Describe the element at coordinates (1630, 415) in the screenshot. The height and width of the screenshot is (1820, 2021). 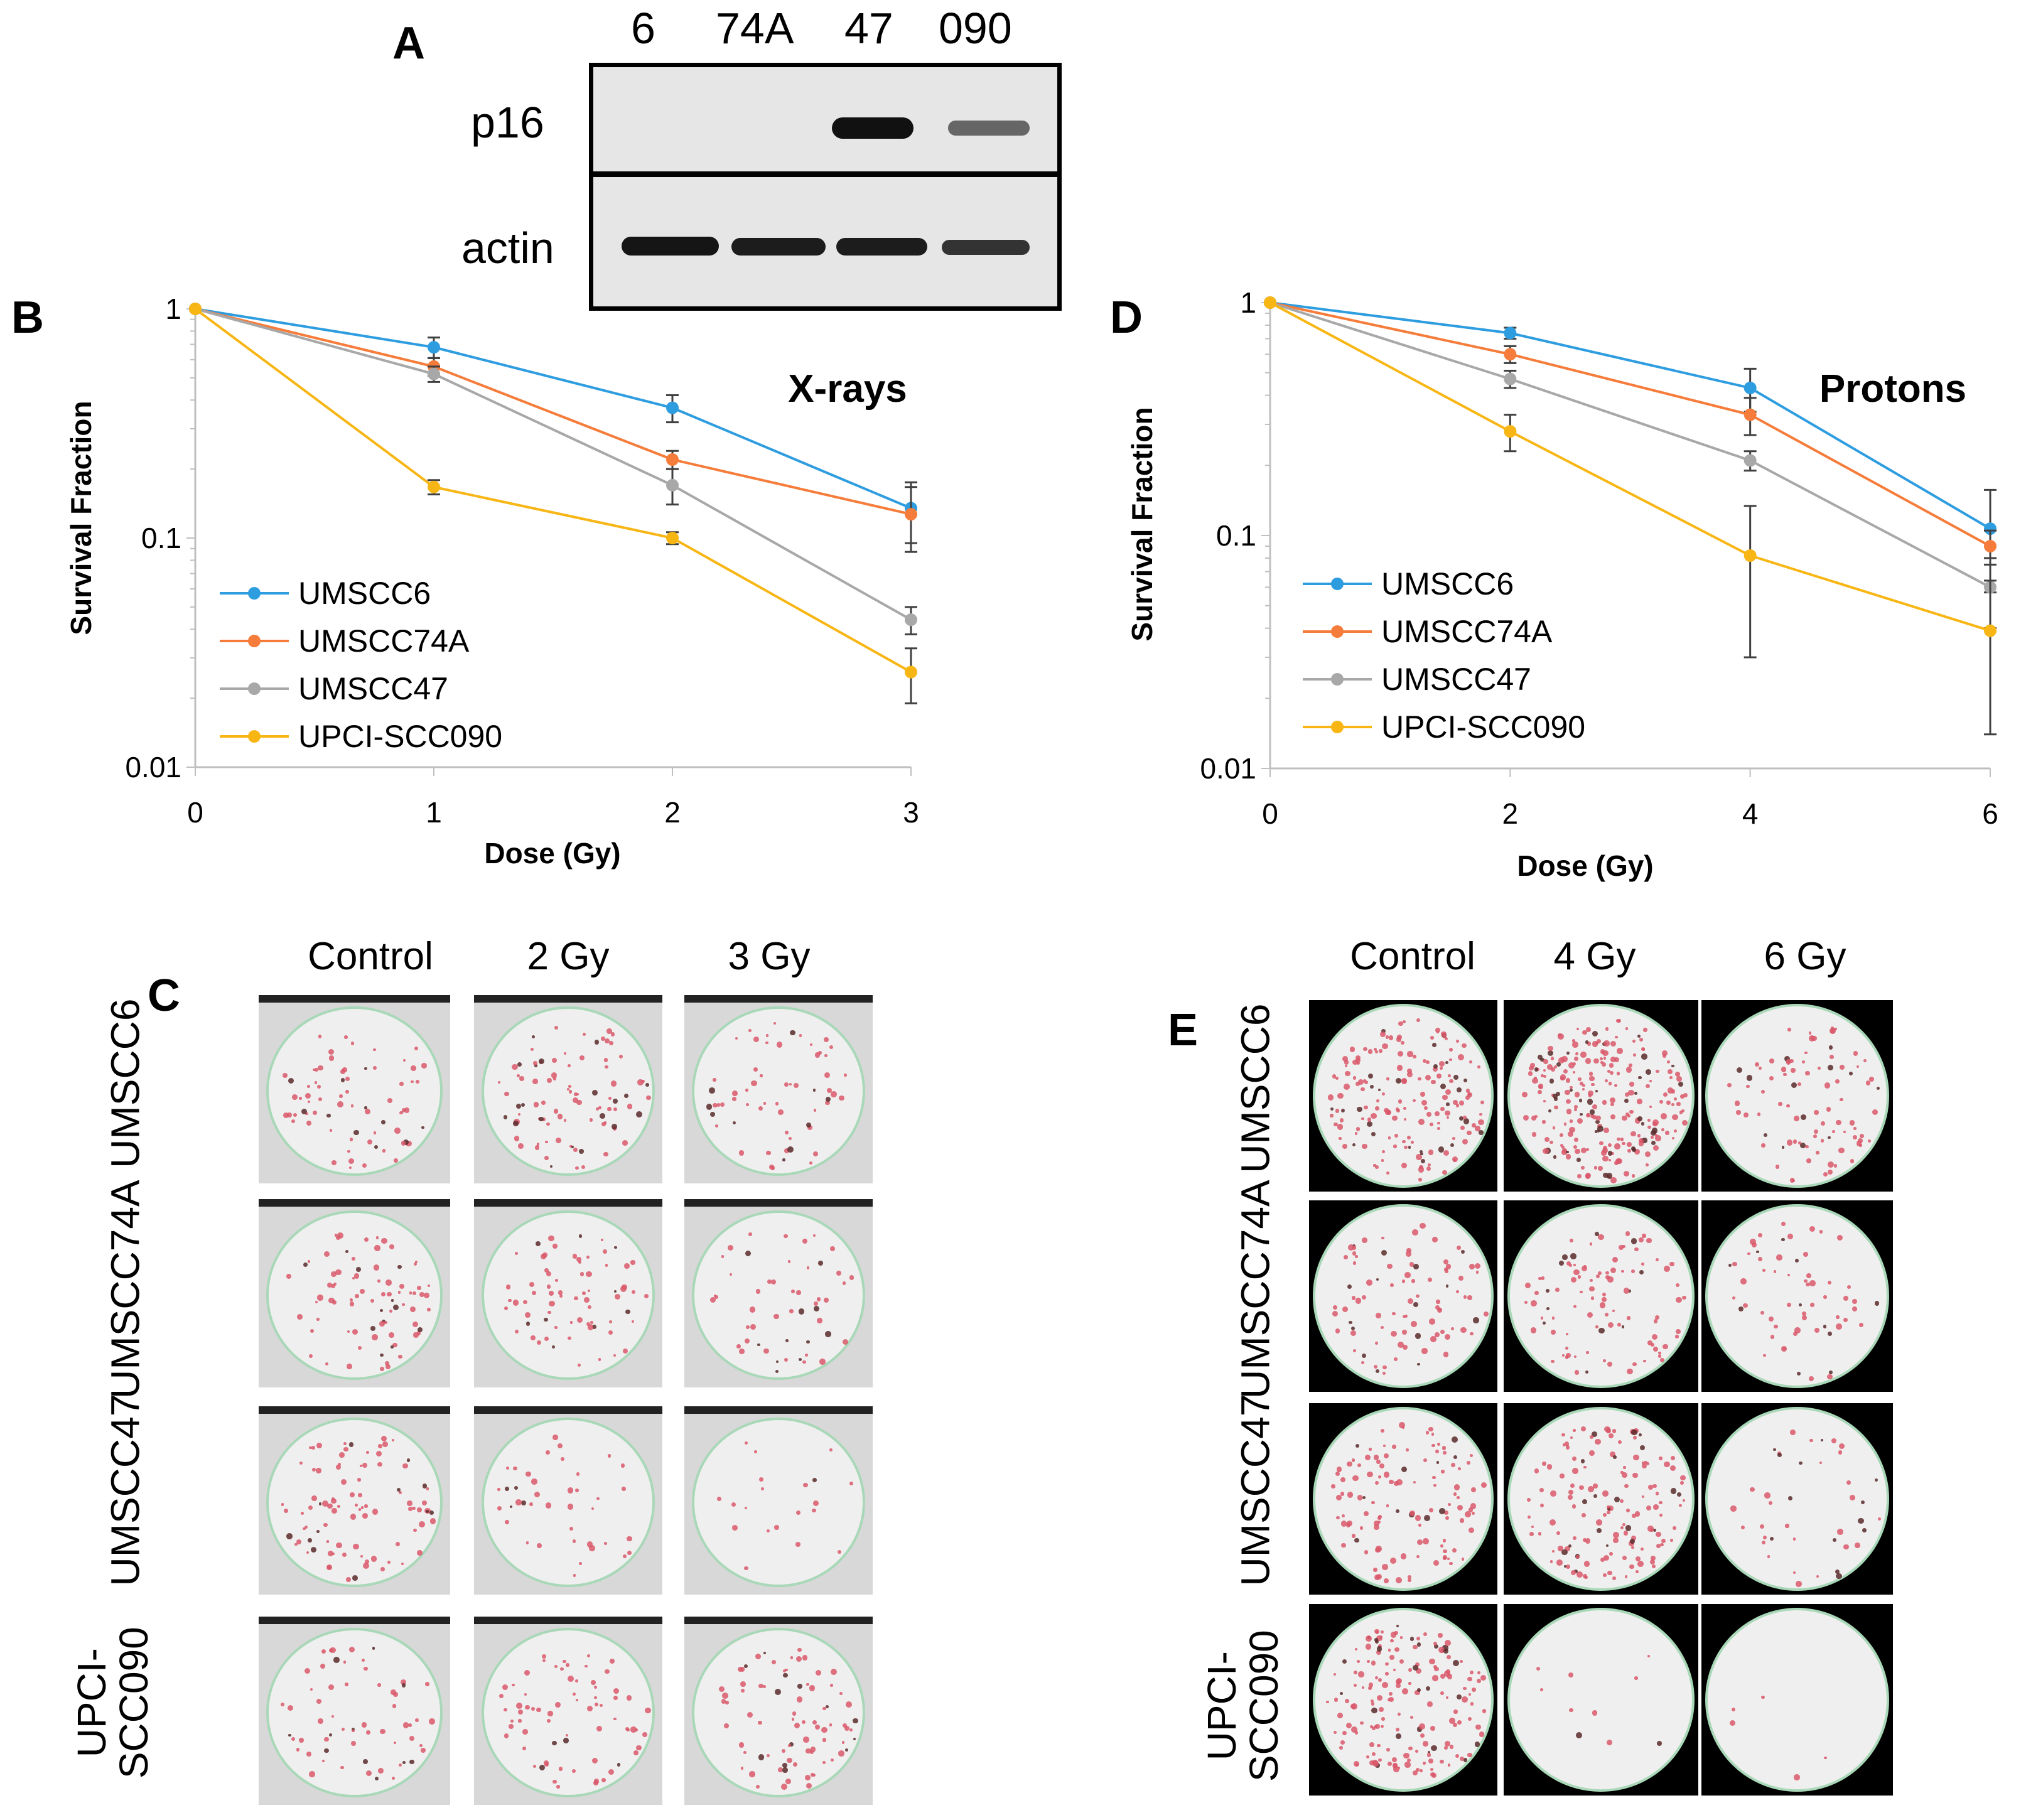
I see `series-line` at that location.